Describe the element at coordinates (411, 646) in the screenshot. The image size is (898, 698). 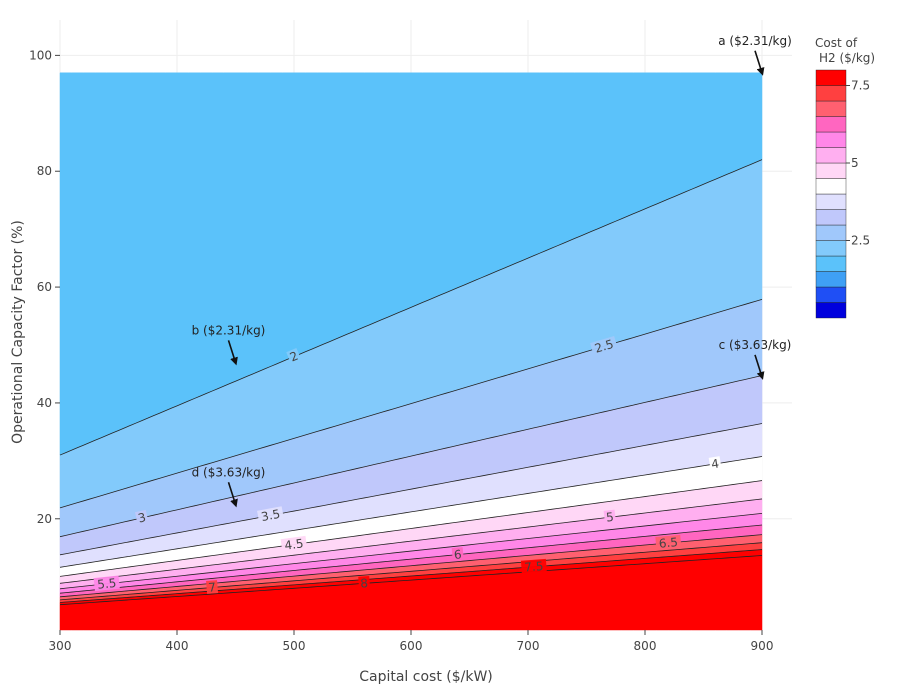
I see `x-tick-label: 600` at that location.